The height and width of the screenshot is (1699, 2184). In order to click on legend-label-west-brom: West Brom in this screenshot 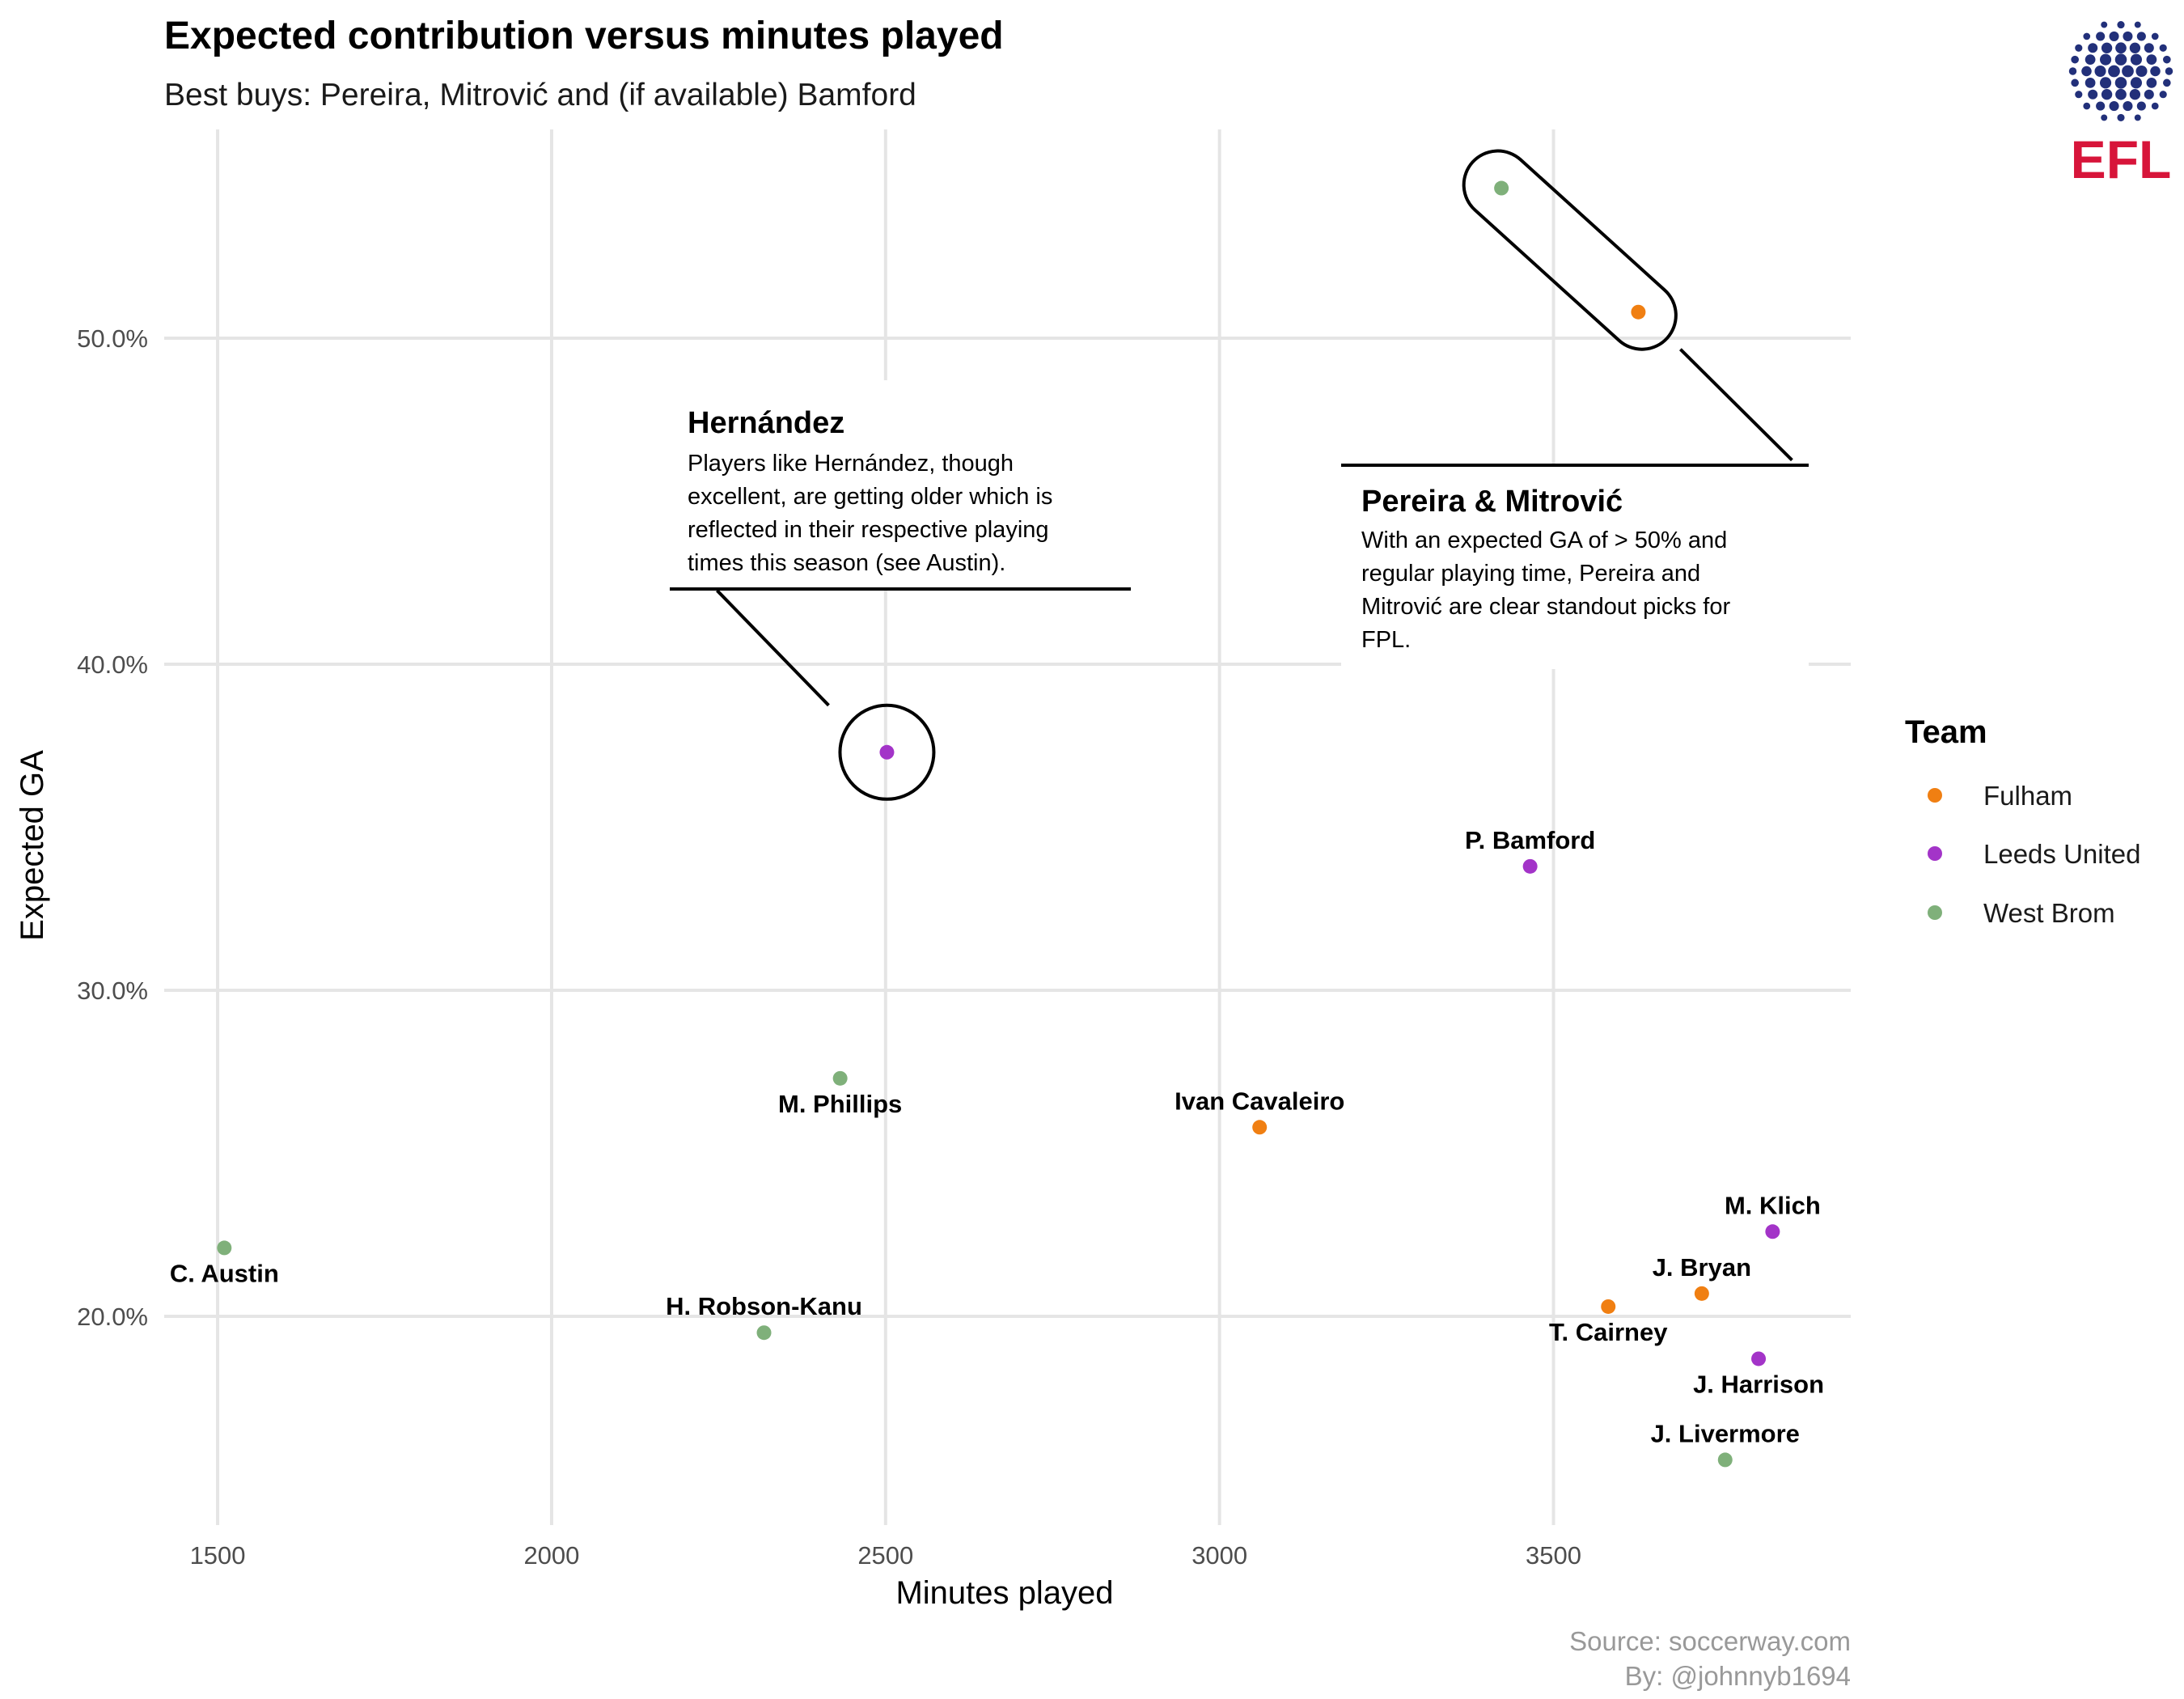, I will do `click(2049, 913)`.